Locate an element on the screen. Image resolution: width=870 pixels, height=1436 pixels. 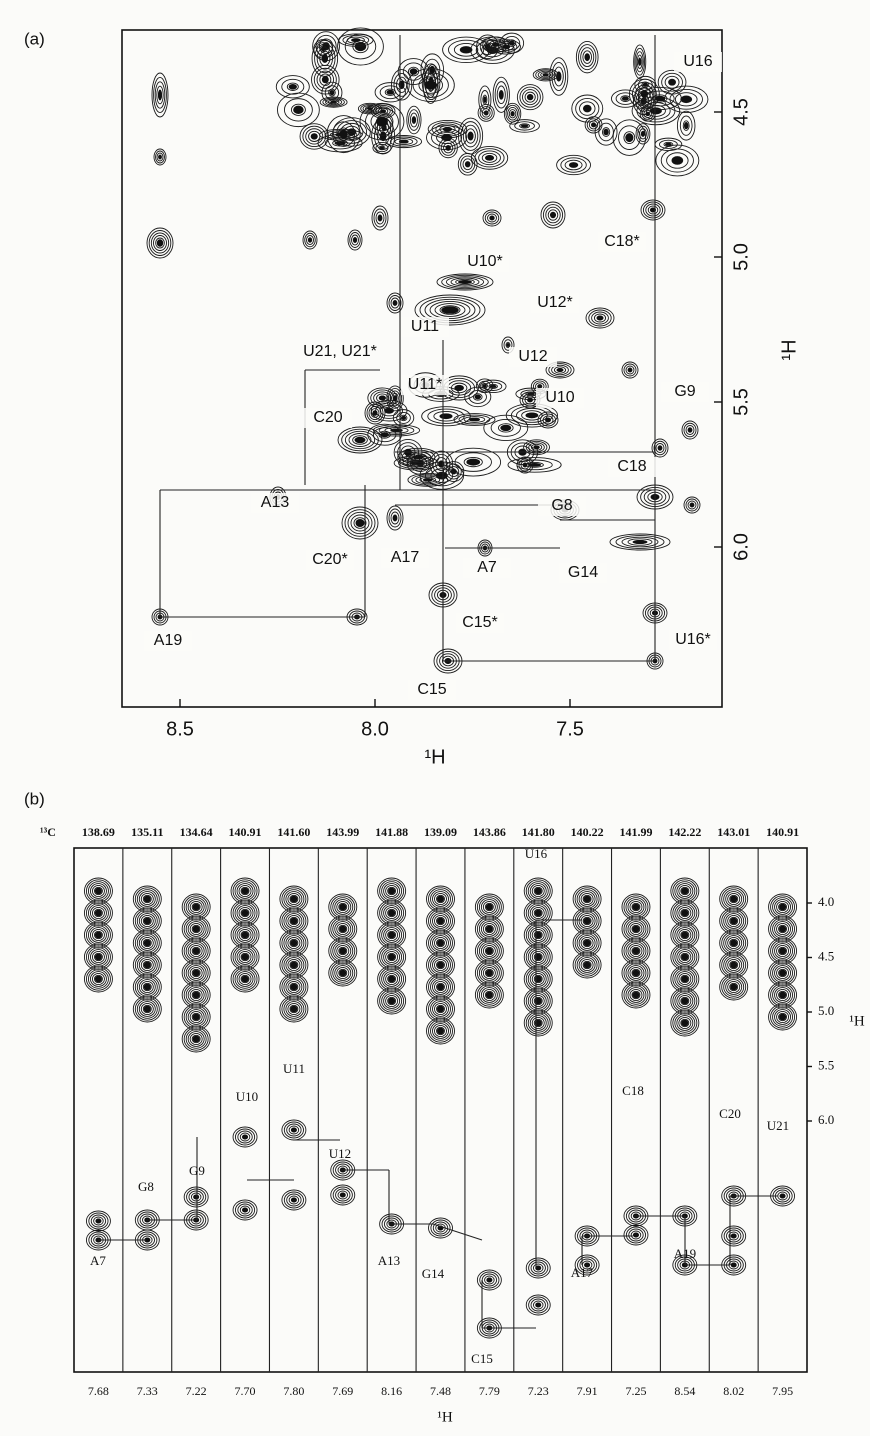
y-axis-title: ¹H is located at coordinates (856, 1021).